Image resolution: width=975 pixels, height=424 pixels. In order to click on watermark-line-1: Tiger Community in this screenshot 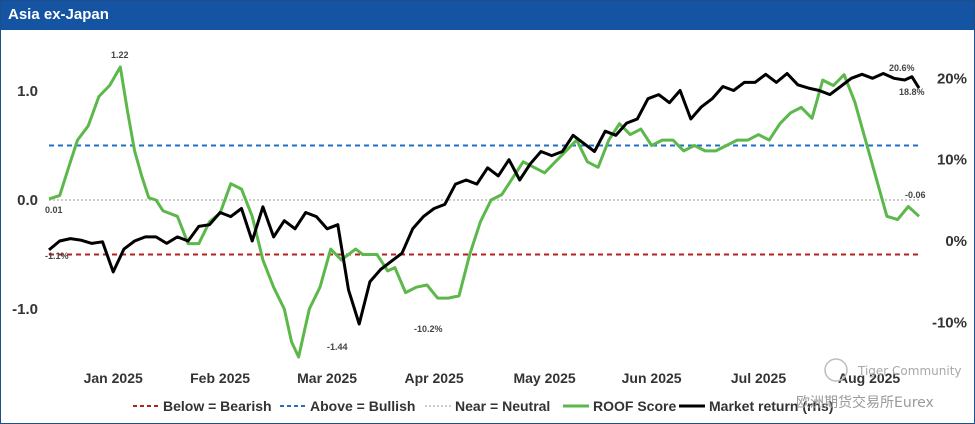, I will do `click(909, 371)`.